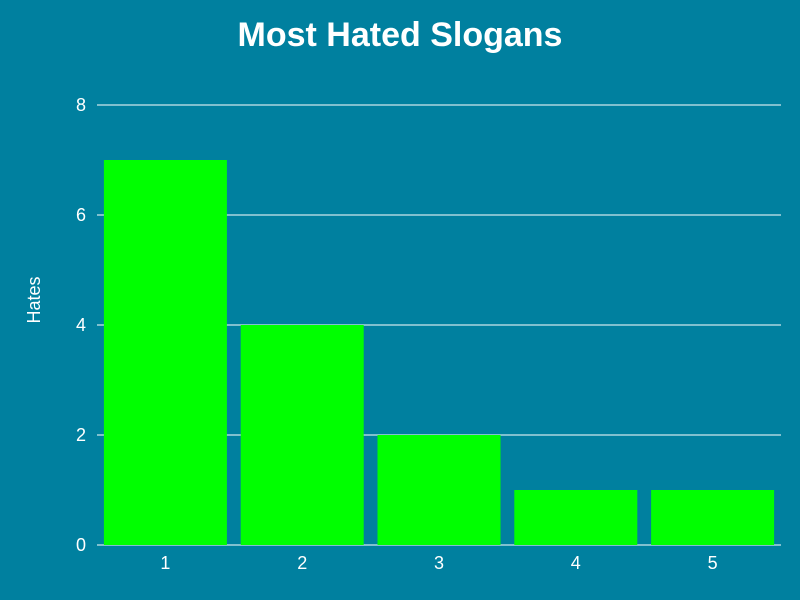 The width and height of the screenshot is (800, 600). Describe the element at coordinates (713, 563) in the screenshot. I see `x-tick-label: 5` at that location.